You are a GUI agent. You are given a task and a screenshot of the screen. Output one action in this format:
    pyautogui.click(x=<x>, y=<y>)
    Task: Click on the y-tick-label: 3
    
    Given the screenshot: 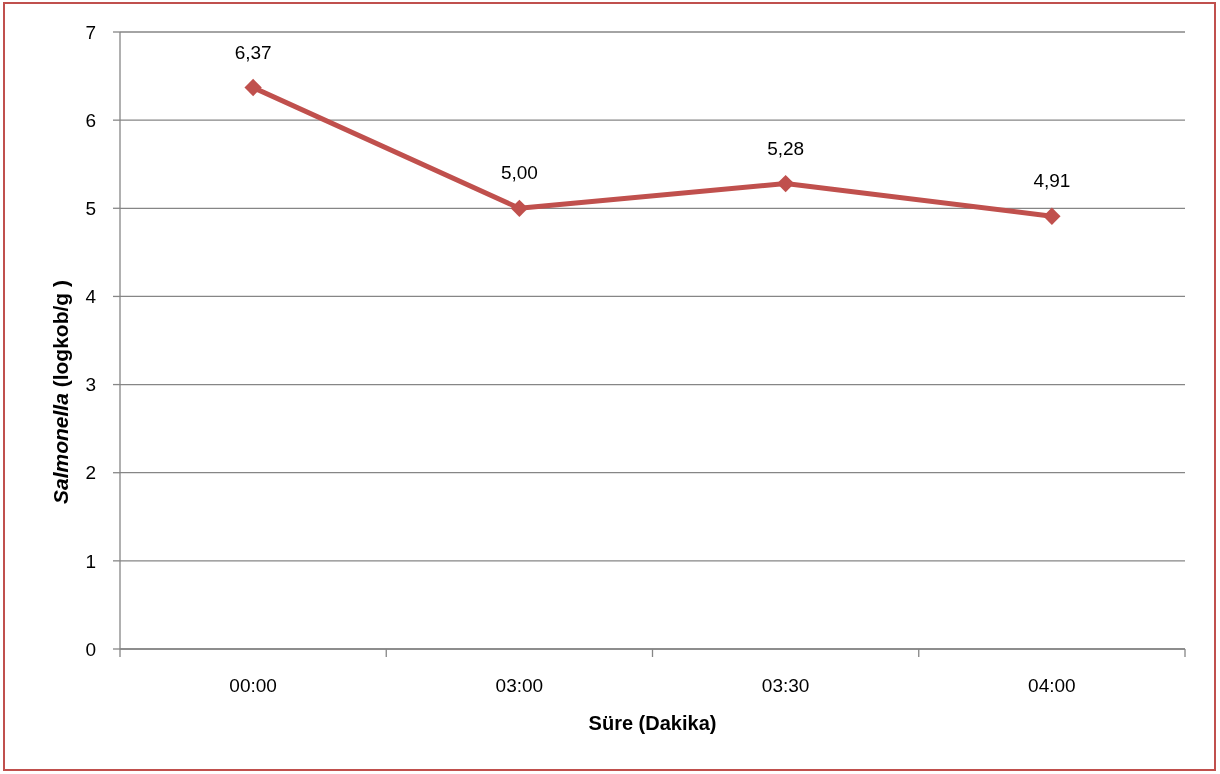 What is the action you would take?
    pyautogui.click(x=90, y=385)
    